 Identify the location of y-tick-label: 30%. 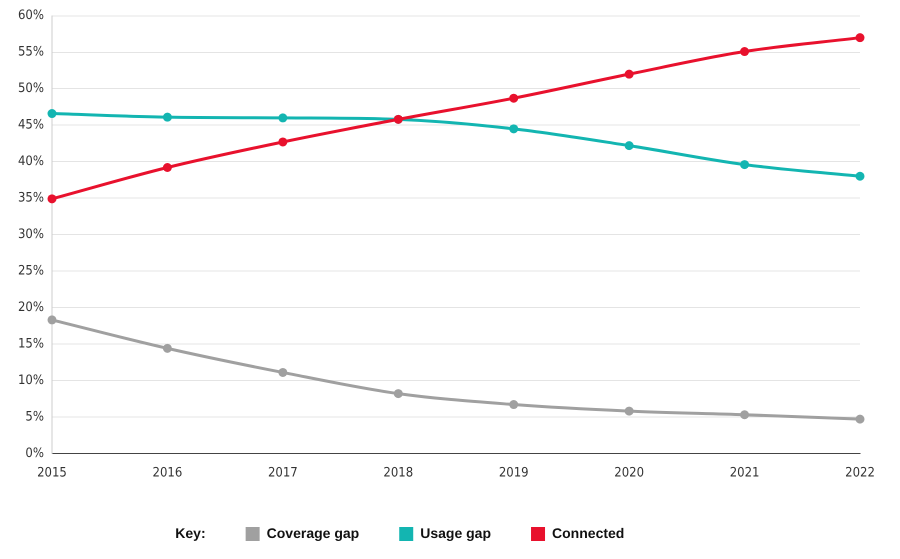
(31, 234).